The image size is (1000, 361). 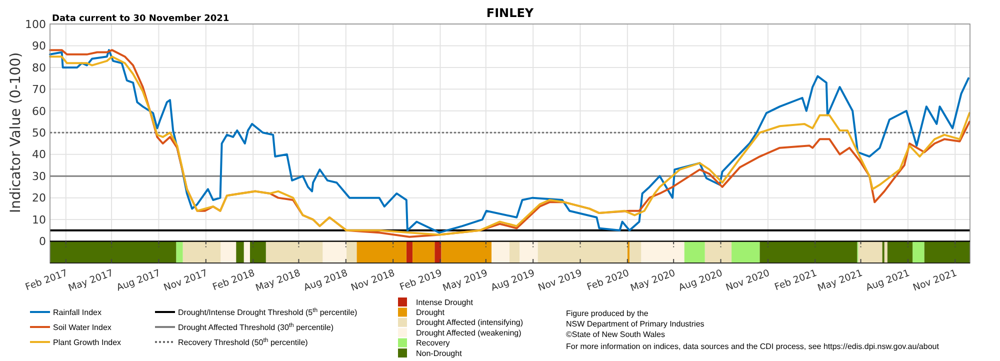 I want to click on x-tick-label: Aug 2021, so click(x=888, y=281).